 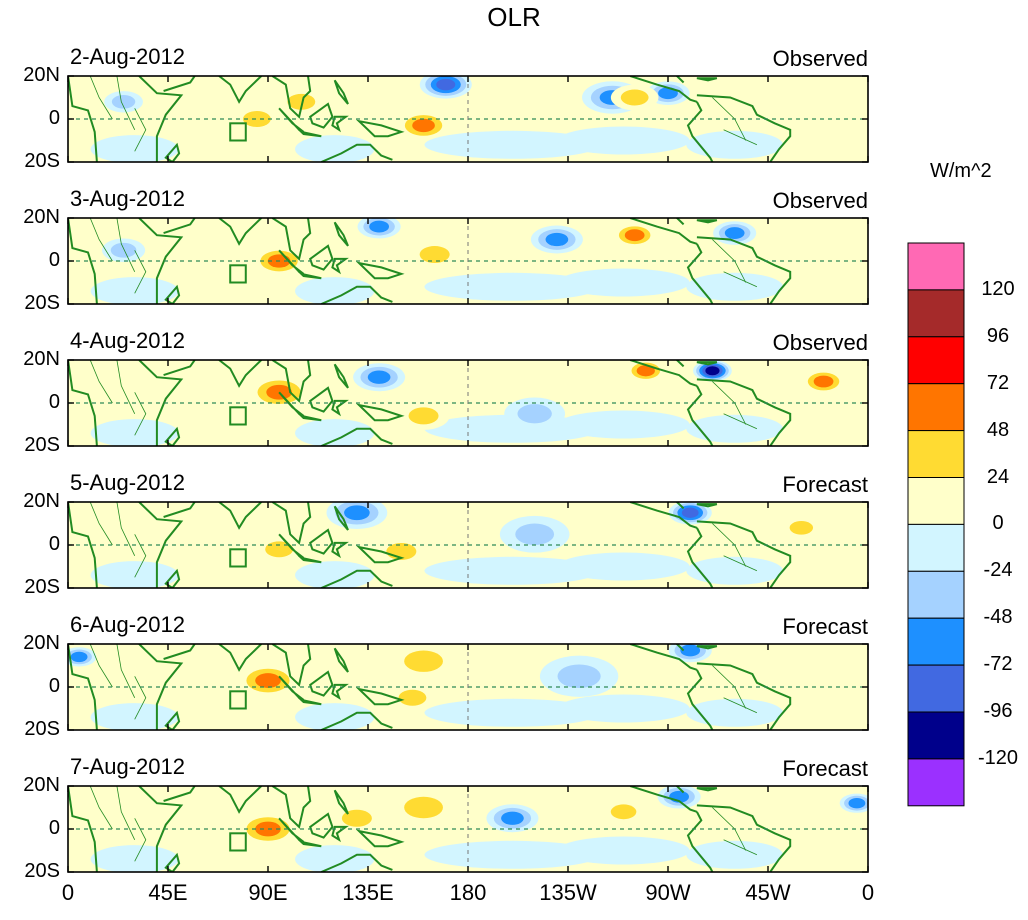 I want to click on colorbar-label: -96, so click(x=998, y=711).